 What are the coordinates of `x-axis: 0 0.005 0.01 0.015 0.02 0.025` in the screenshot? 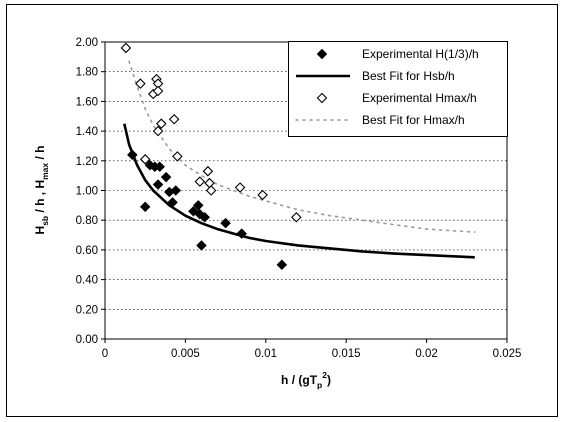 It's located at (312, 349).